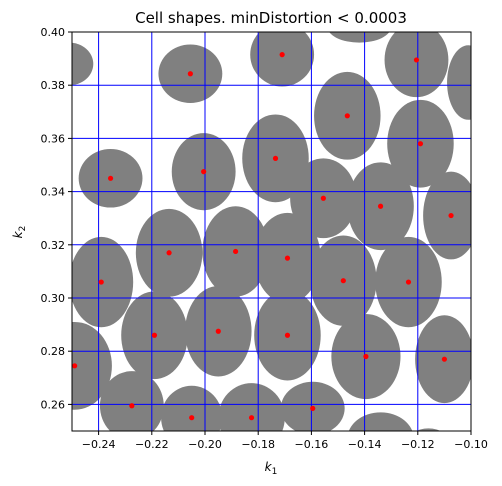 The image size is (502, 486). Describe the element at coordinates (19, 232) in the screenshot. I see `y-axis-label: k2` at that location.